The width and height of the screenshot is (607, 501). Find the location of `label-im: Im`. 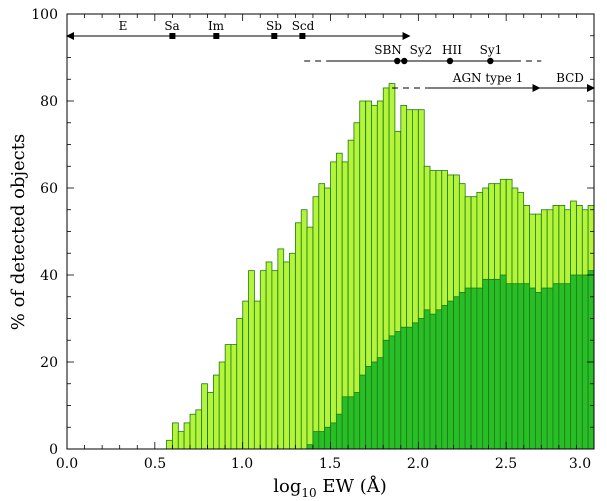

label-im: Im is located at coordinates (216, 26).